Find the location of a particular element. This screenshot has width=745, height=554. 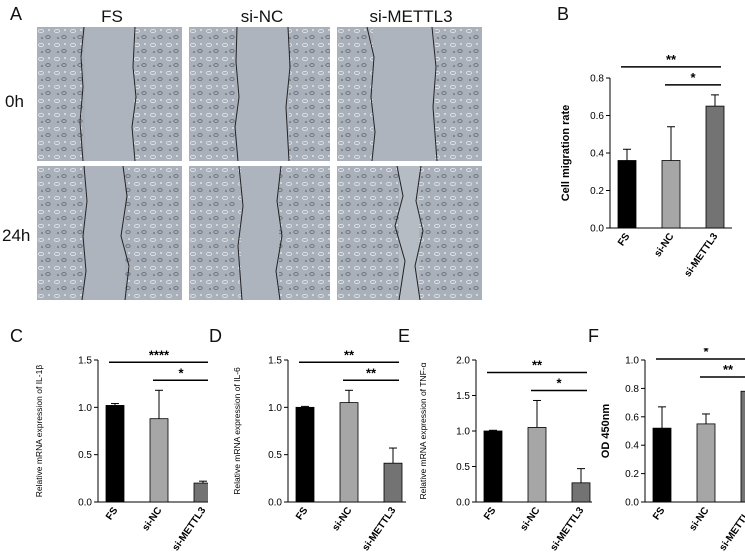

row-label-0h: 0h is located at coordinates (14, 101).